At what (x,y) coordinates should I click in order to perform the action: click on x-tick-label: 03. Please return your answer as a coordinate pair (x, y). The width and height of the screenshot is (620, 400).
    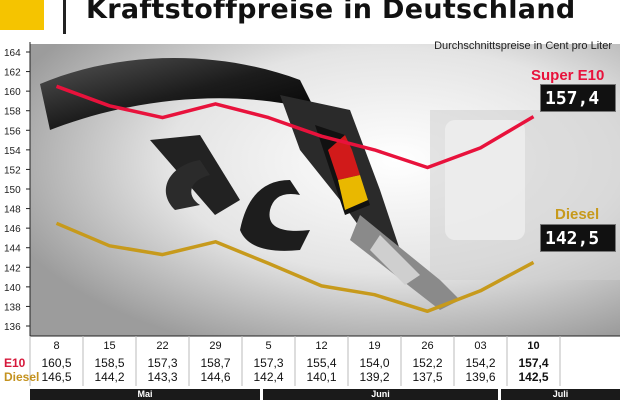
    Looking at the image, I should click on (480, 346).